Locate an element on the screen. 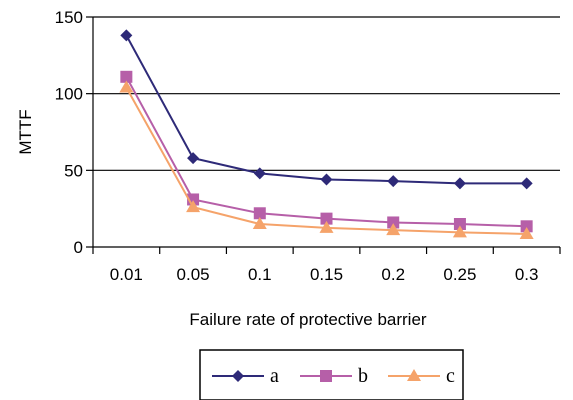 The height and width of the screenshot is (400, 573). y-tick-labels: 0 50 100 150 is located at coordinates (69, 132).